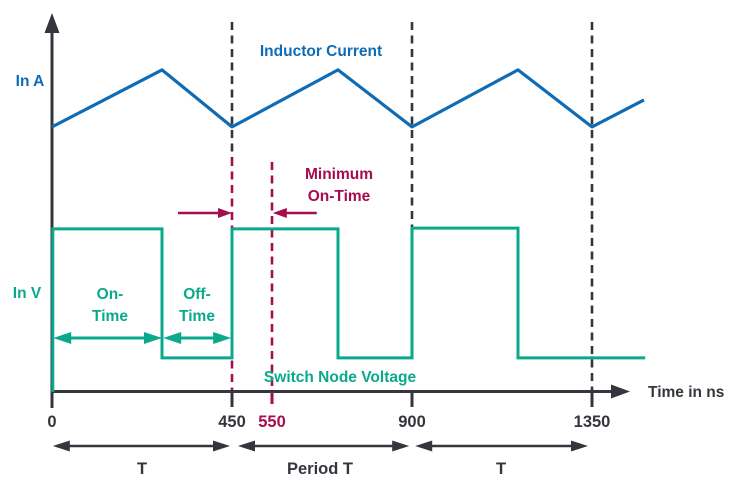 This screenshot has height=489, width=742. What do you see at coordinates (30, 81) in the screenshot?
I see `y-axis-current-label: In A` at bounding box center [30, 81].